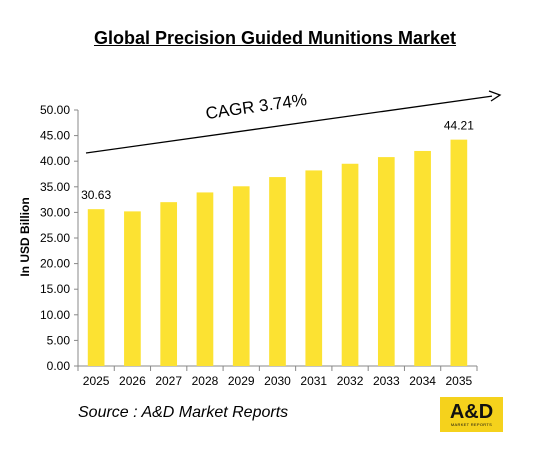 The image size is (550, 474). I want to click on y-tick-label: 30.00, so click(55, 212).